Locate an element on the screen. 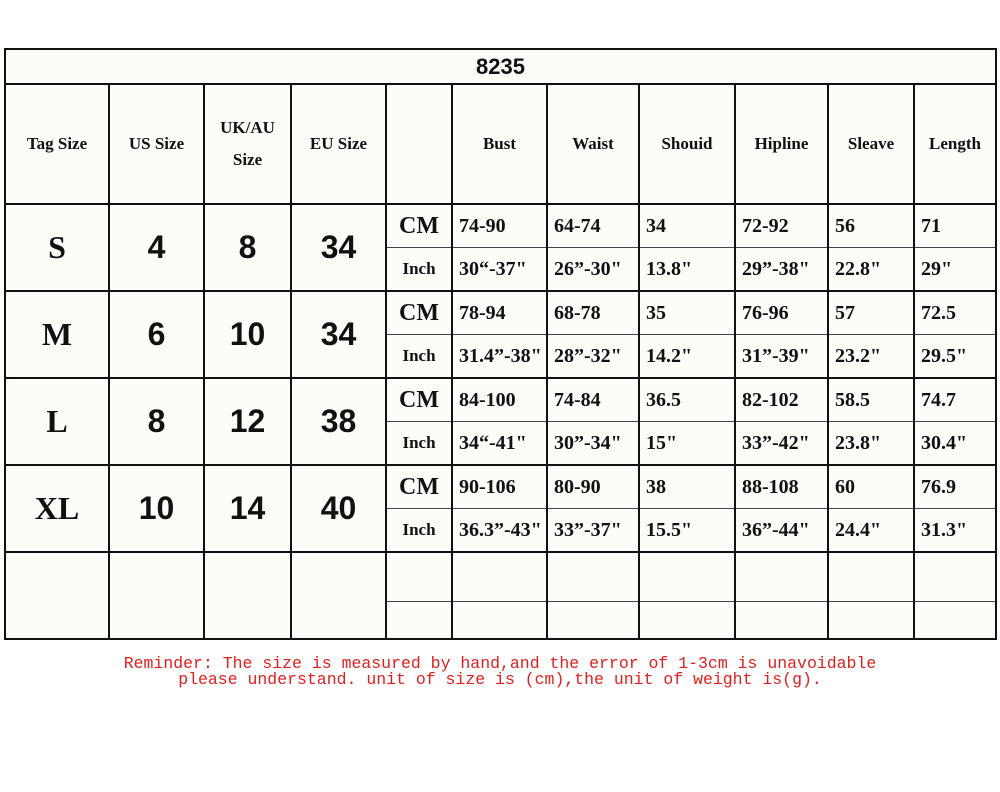 Image resolution: width=1000 pixels, height=792 pixels. us-size: 10 is located at coordinates (156, 508).